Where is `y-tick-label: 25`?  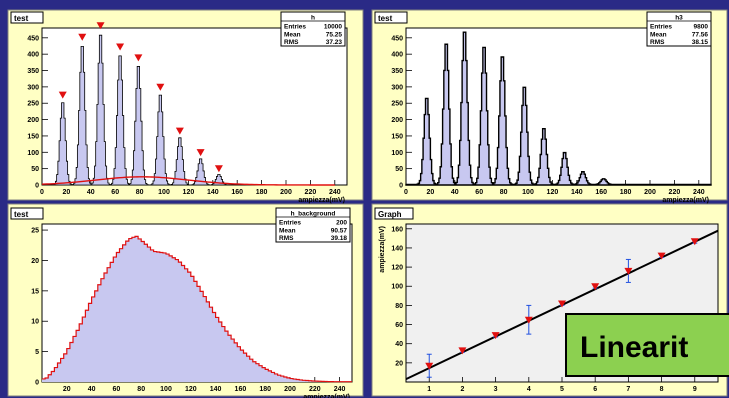 y-tick-label: 25 is located at coordinates (35, 231).